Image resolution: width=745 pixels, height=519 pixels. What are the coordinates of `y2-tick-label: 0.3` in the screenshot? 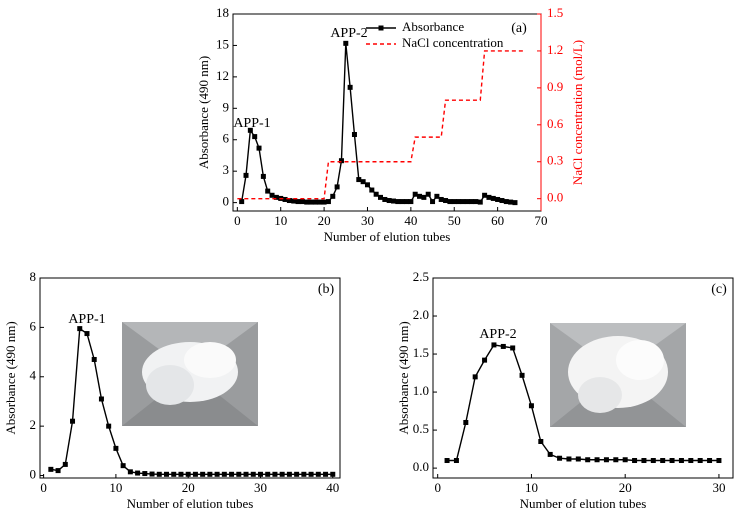 It's located at (555, 160).